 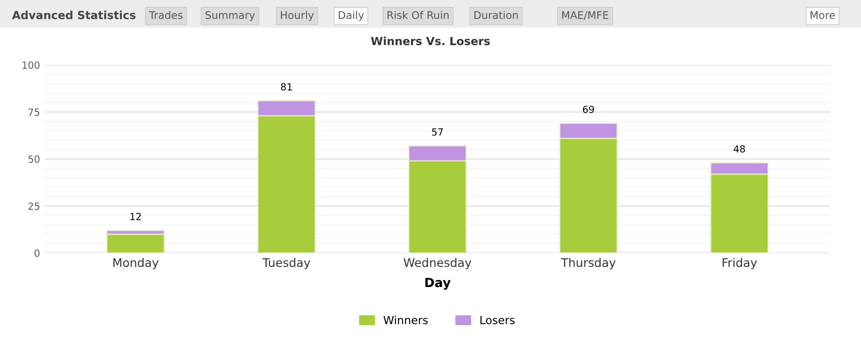 I want to click on text: MAE/MFE, so click(x=585, y=15).